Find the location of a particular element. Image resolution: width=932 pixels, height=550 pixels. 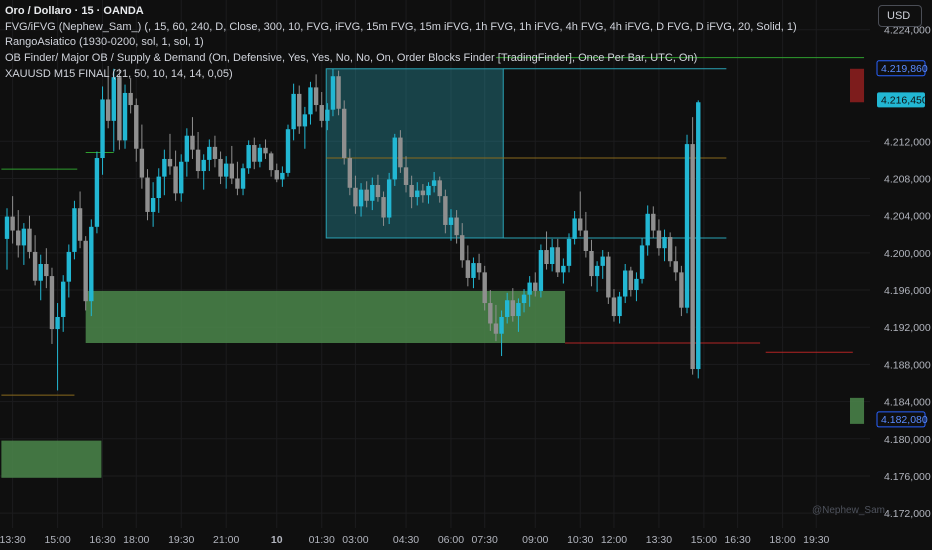

currency-button: USD is located at coordinates (900, 16).